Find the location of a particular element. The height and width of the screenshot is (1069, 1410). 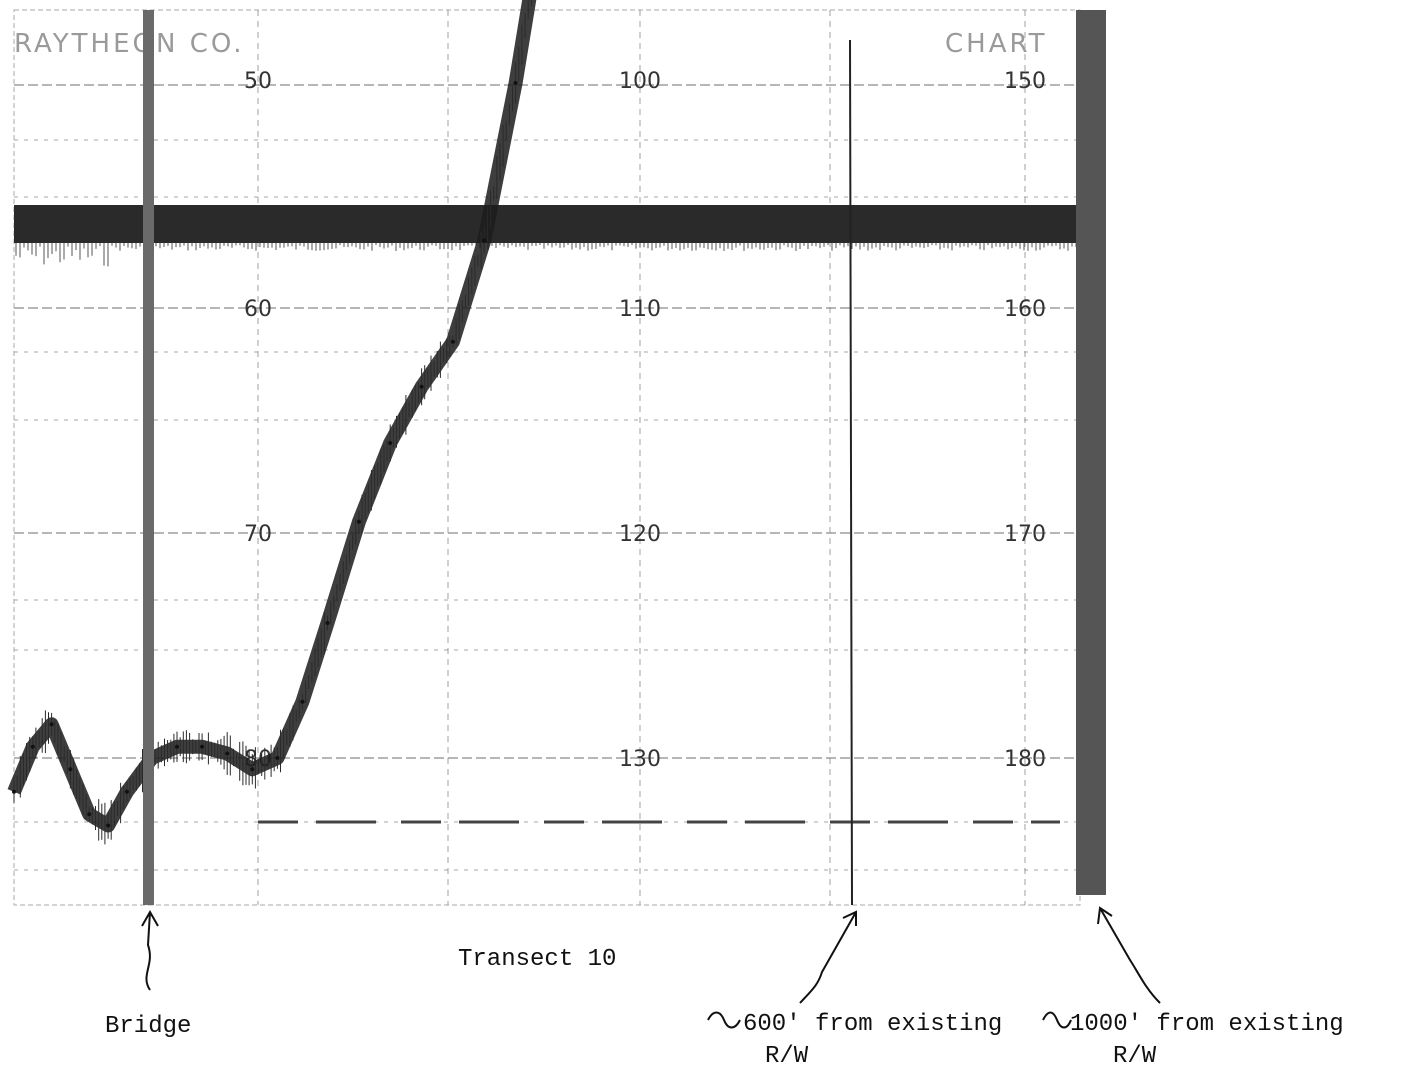

scale-label-120: 120 is located at coordinates (640, 534).